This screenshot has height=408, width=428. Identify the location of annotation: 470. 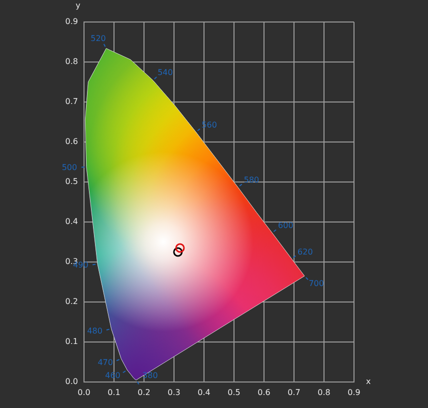
(105, 362).